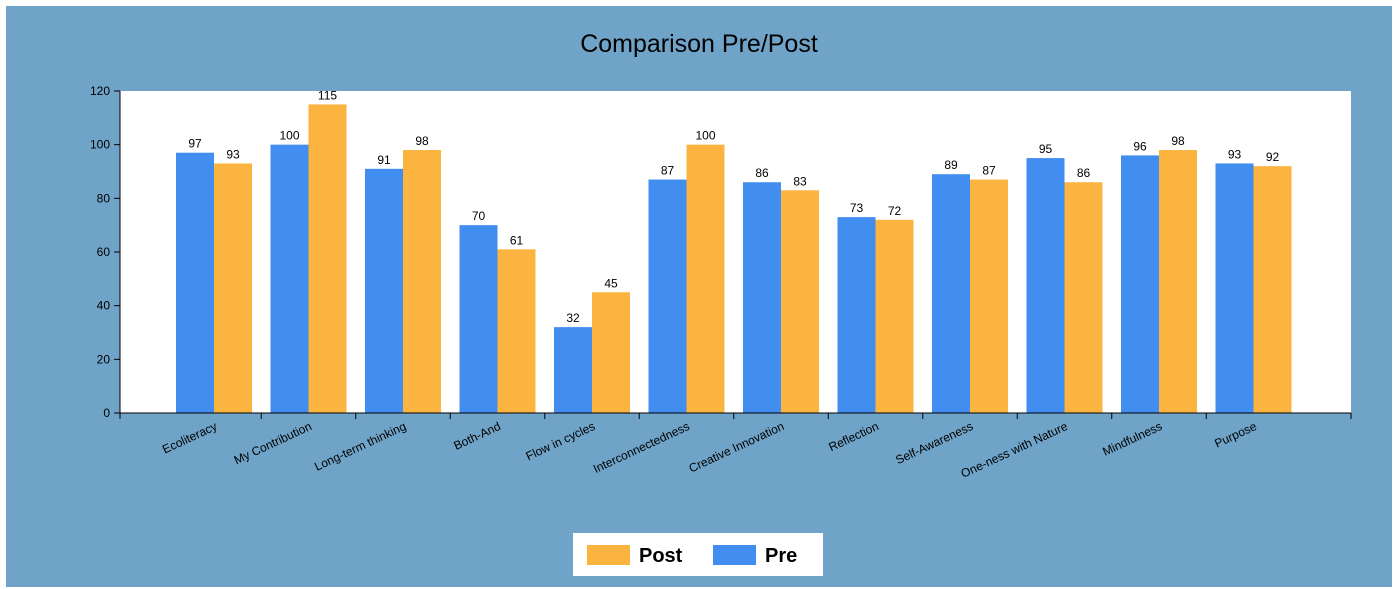 The height and width of the screenshot is (589, 1398). I want to click on y-tick-label-3: 60, so click(104, 252).